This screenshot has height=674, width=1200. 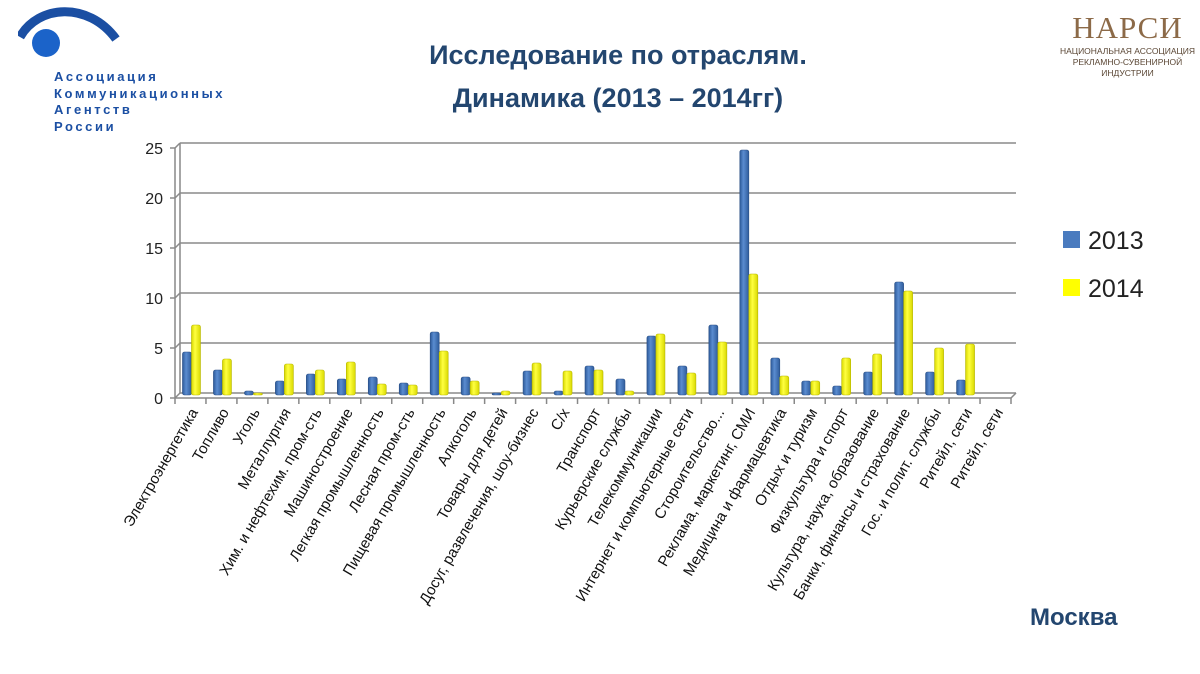 I want to click on legend-label: 2013, so click(x=1116, y=241).